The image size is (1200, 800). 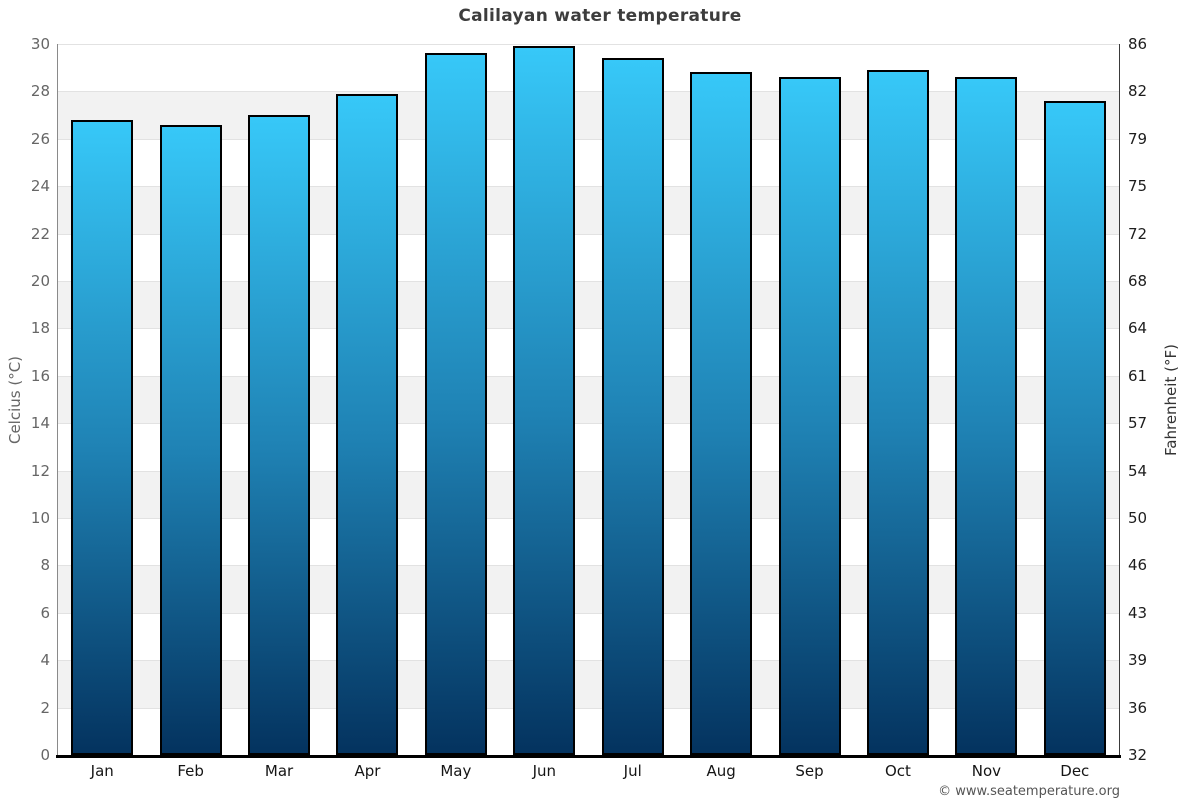 I want to click on ytick-celsius-14: 14, so click(x=40, y=423).